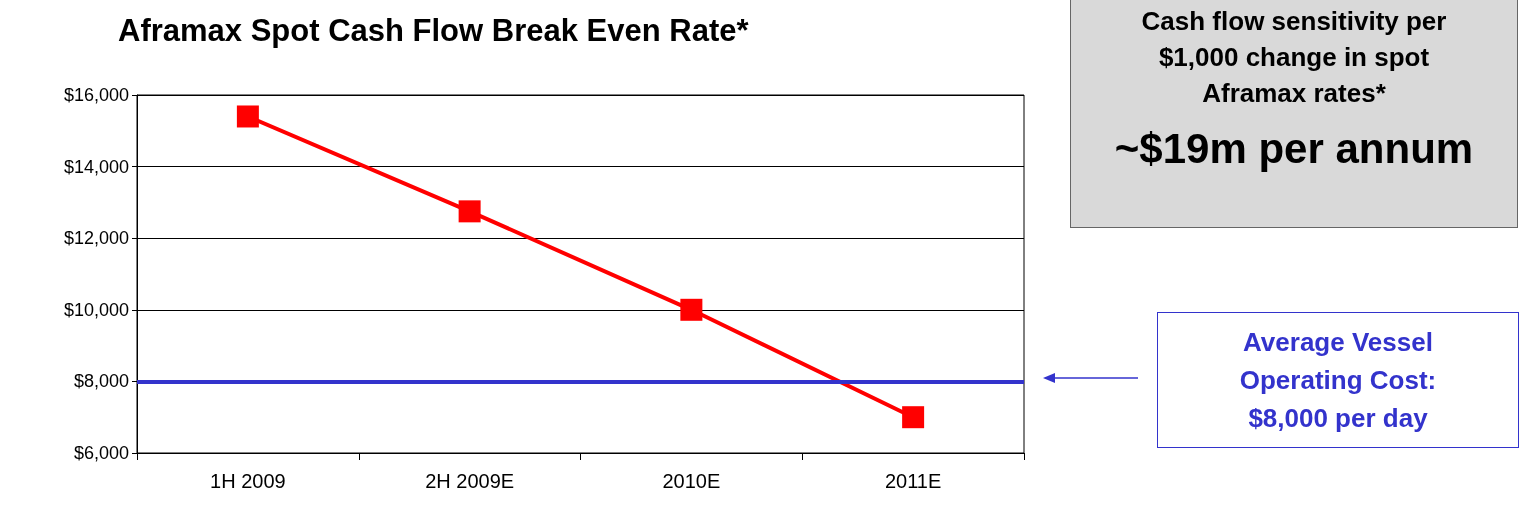 The height and width of the screenshot is (506, 1524). Describe the element at coordinates (470, 481) in the screenshot. I see `x-tick-label: 2H 2009E` at that location.